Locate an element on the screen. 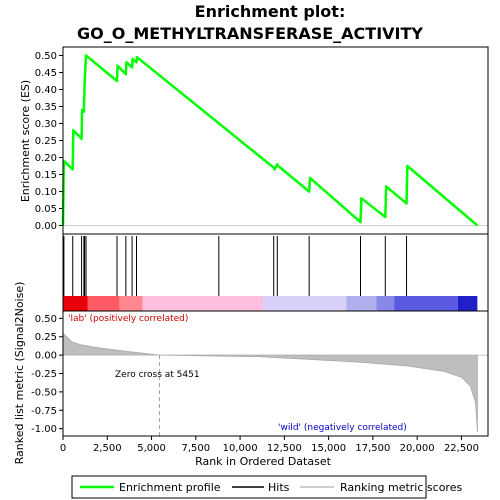 The image size is (500, 500). chart-title-line1: Enrichment plot: is located at coordinates (270, 11).